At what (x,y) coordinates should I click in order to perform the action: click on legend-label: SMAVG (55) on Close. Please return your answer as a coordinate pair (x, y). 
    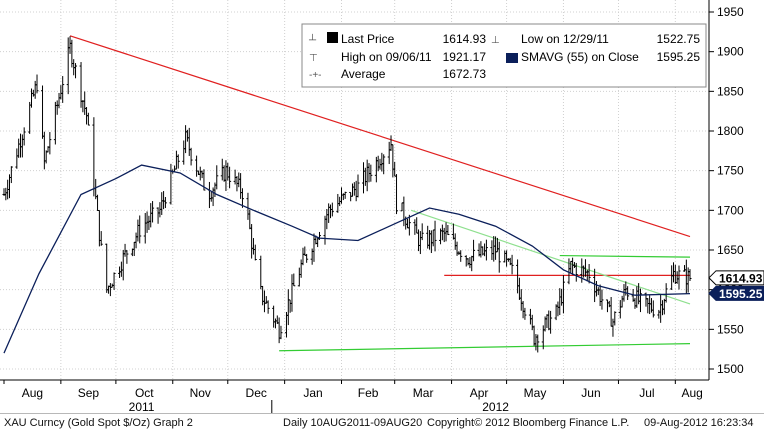
    Looking at the image, I should click on (580, 57).